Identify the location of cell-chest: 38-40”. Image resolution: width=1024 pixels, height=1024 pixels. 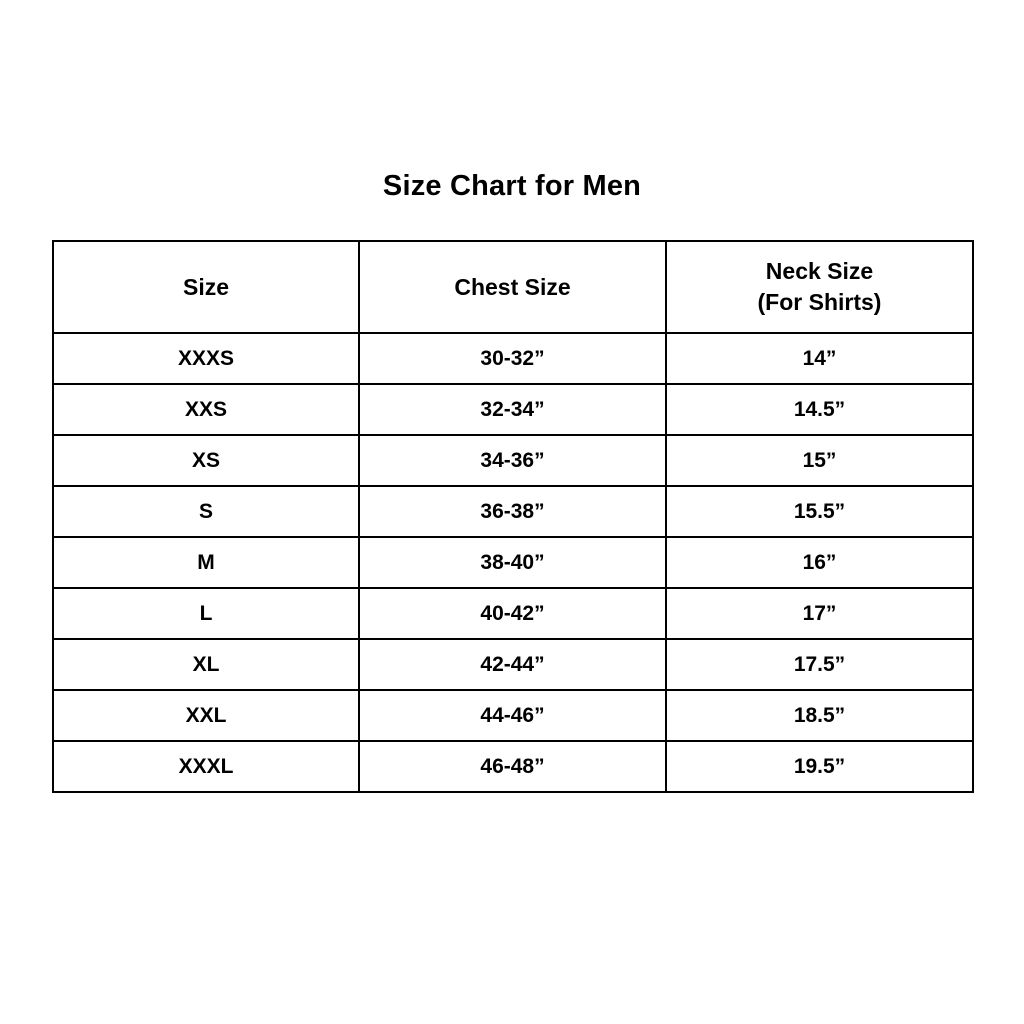
(512, 562).